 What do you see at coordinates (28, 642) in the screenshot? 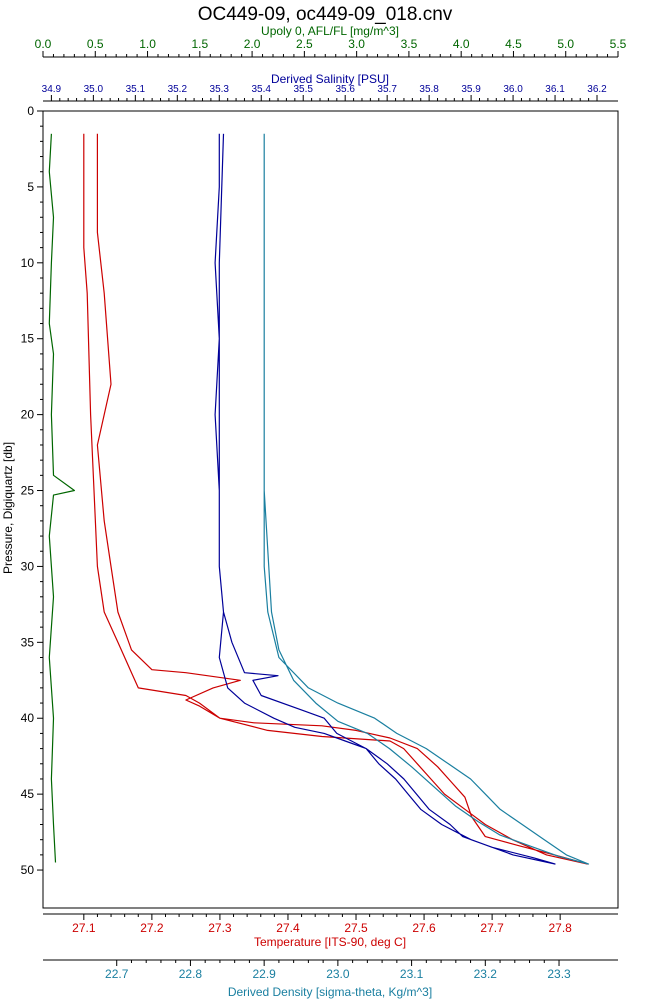
I see `pressure-tick-label: 35` at bounding box center [28, 642].